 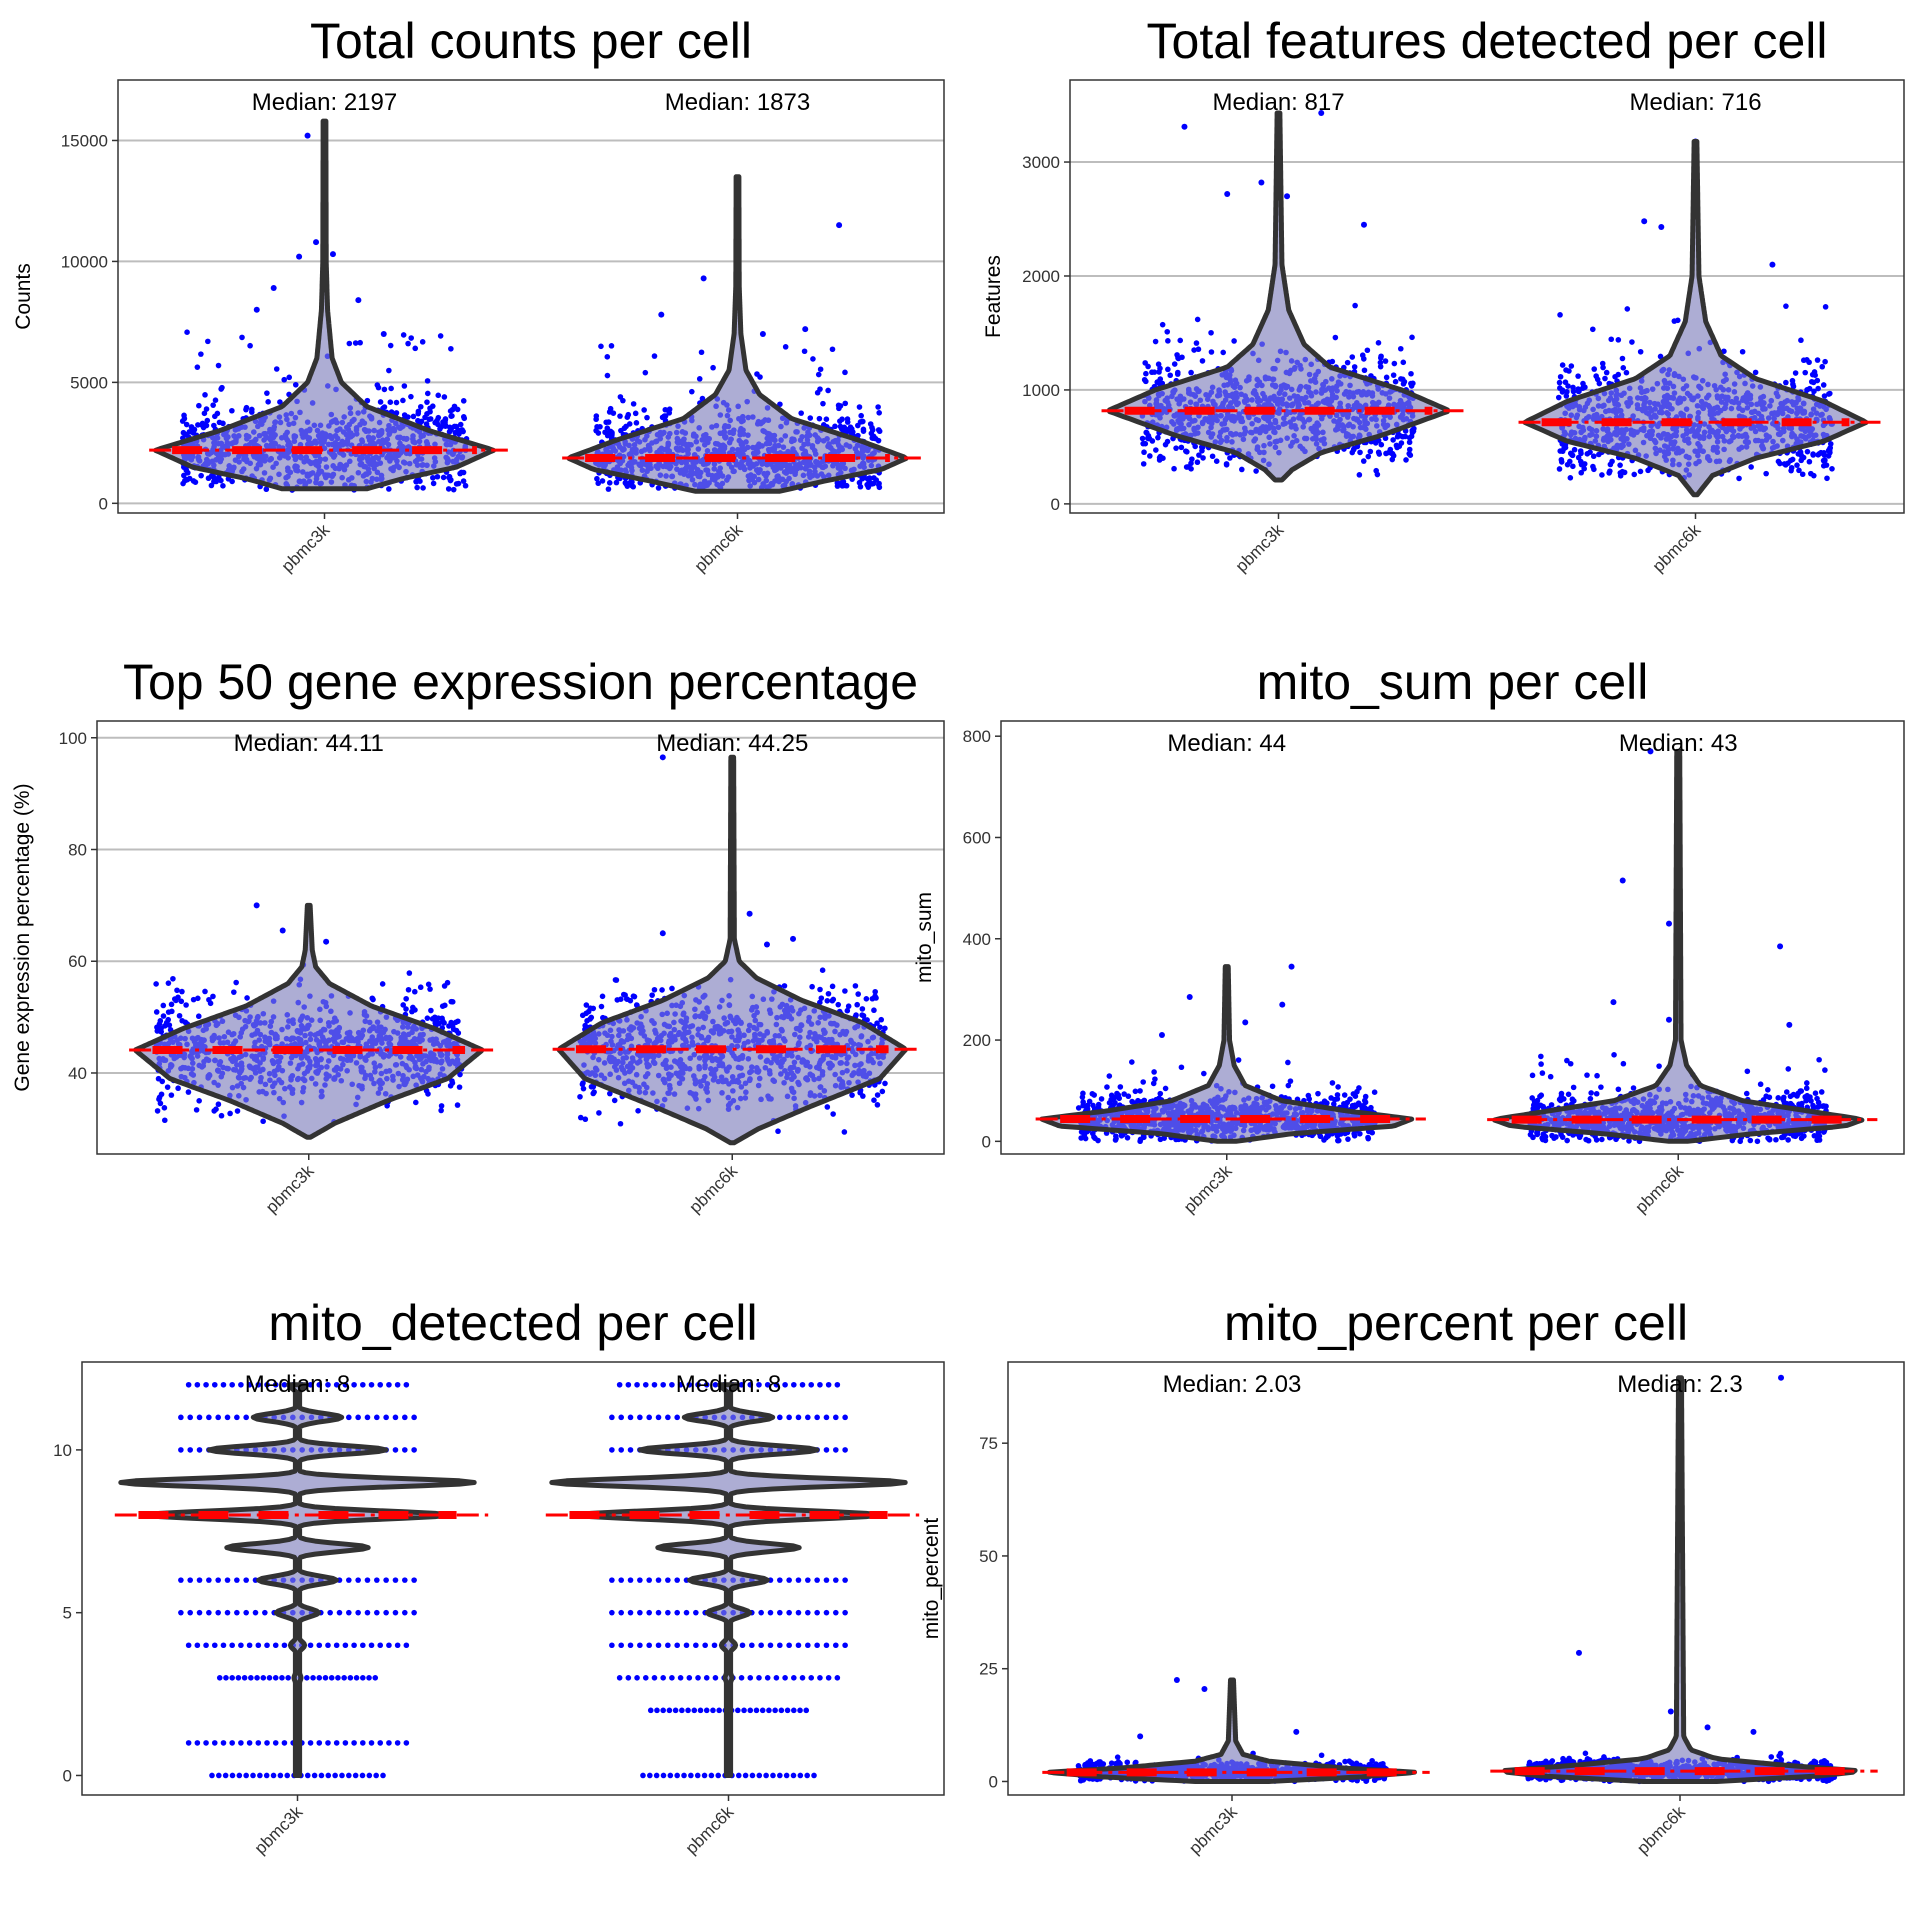 What do you see at coordinates (977, 1040) in the screenshot?
I see `y-tick-label: 200` at bounding box center [977, 1040].